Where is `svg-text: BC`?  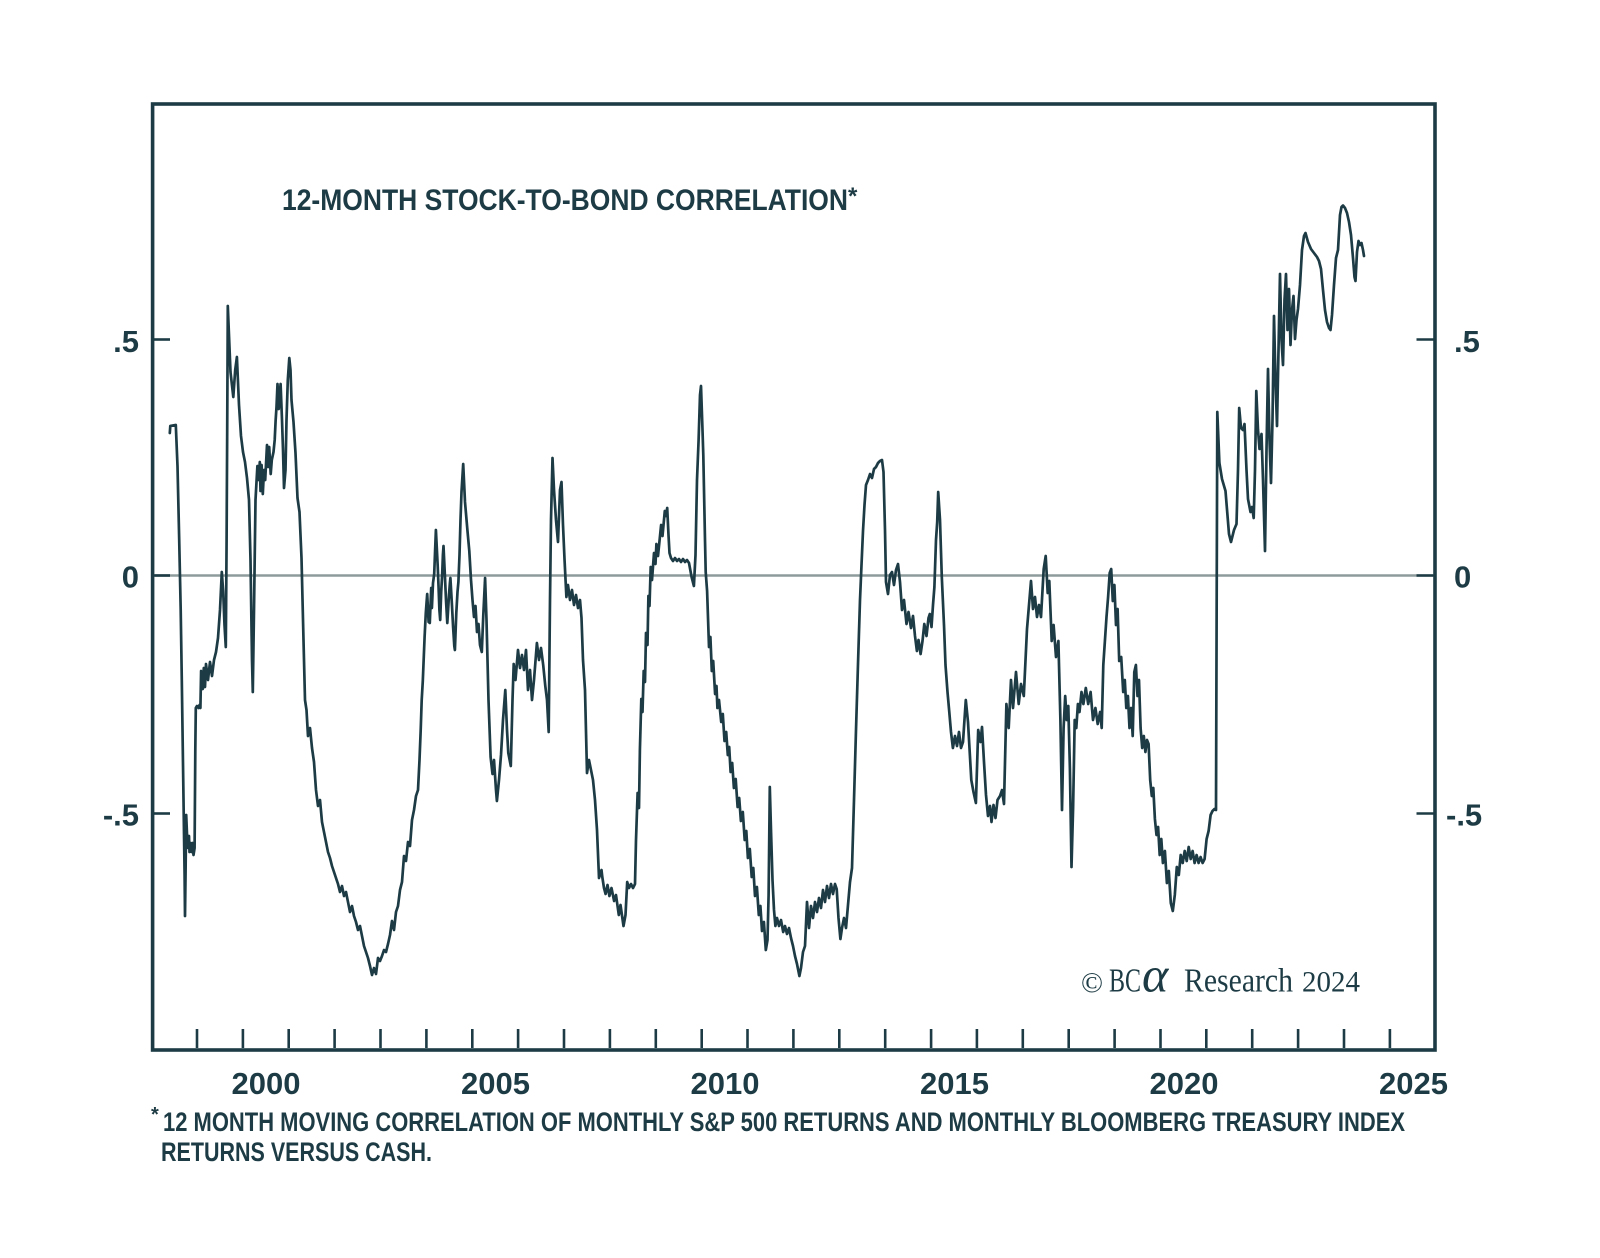 svg-text: BC is located at coordinates (1125, 981).